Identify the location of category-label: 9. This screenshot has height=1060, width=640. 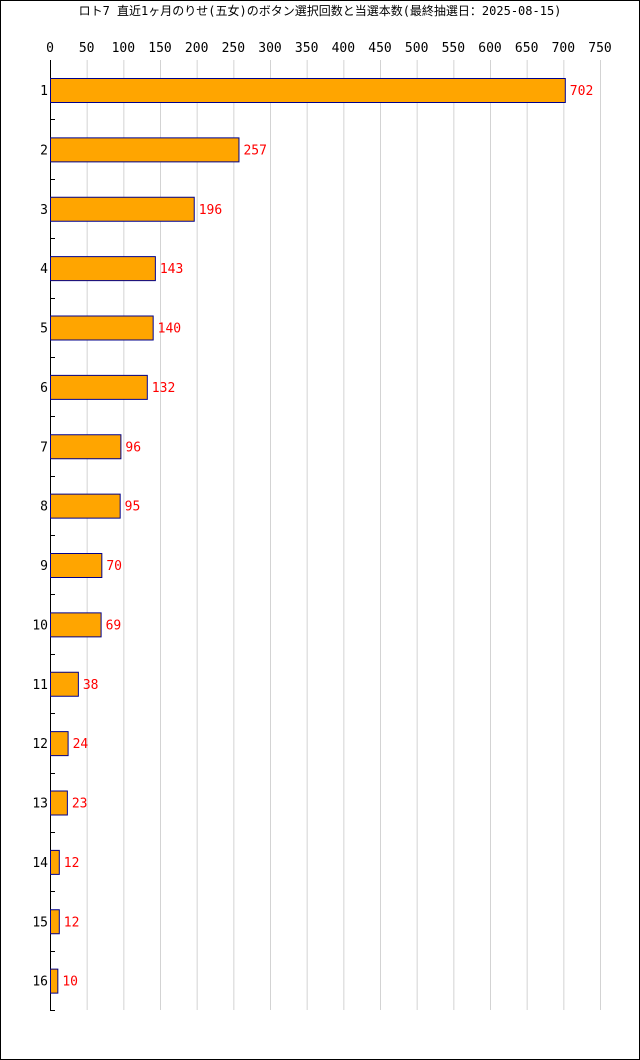
(44, 566).